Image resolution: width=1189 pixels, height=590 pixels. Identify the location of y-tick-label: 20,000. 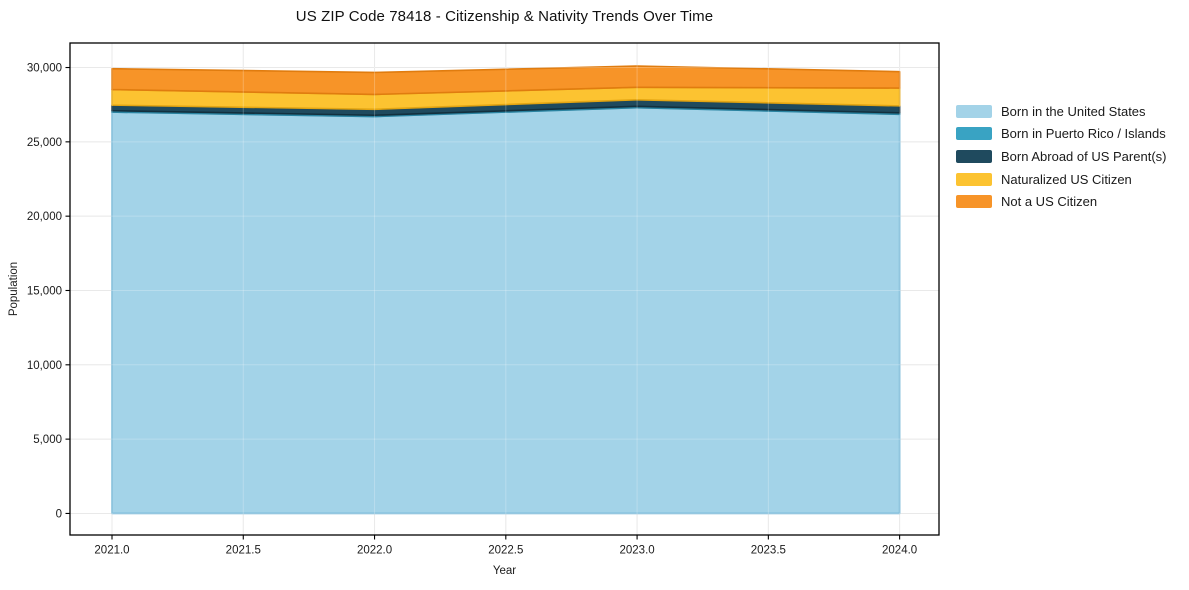
(44, 217).